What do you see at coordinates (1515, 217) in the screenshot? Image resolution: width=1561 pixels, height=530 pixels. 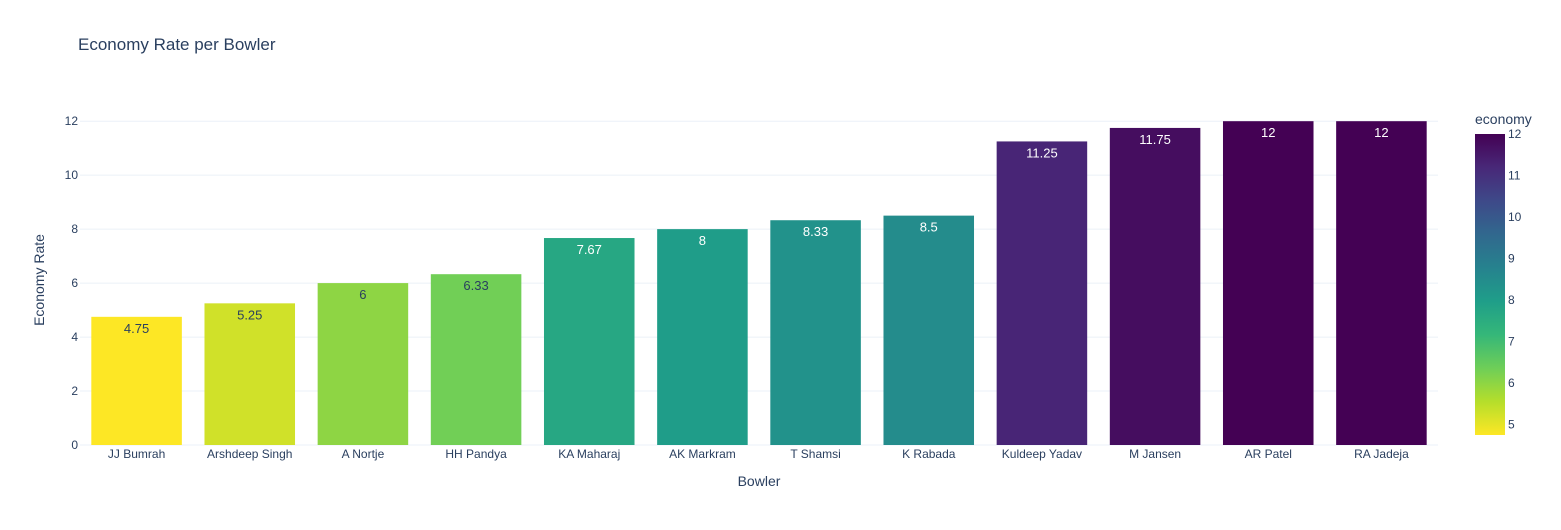 I see `colorbar-tick-label: 10` at bounding box center [1515, 217].